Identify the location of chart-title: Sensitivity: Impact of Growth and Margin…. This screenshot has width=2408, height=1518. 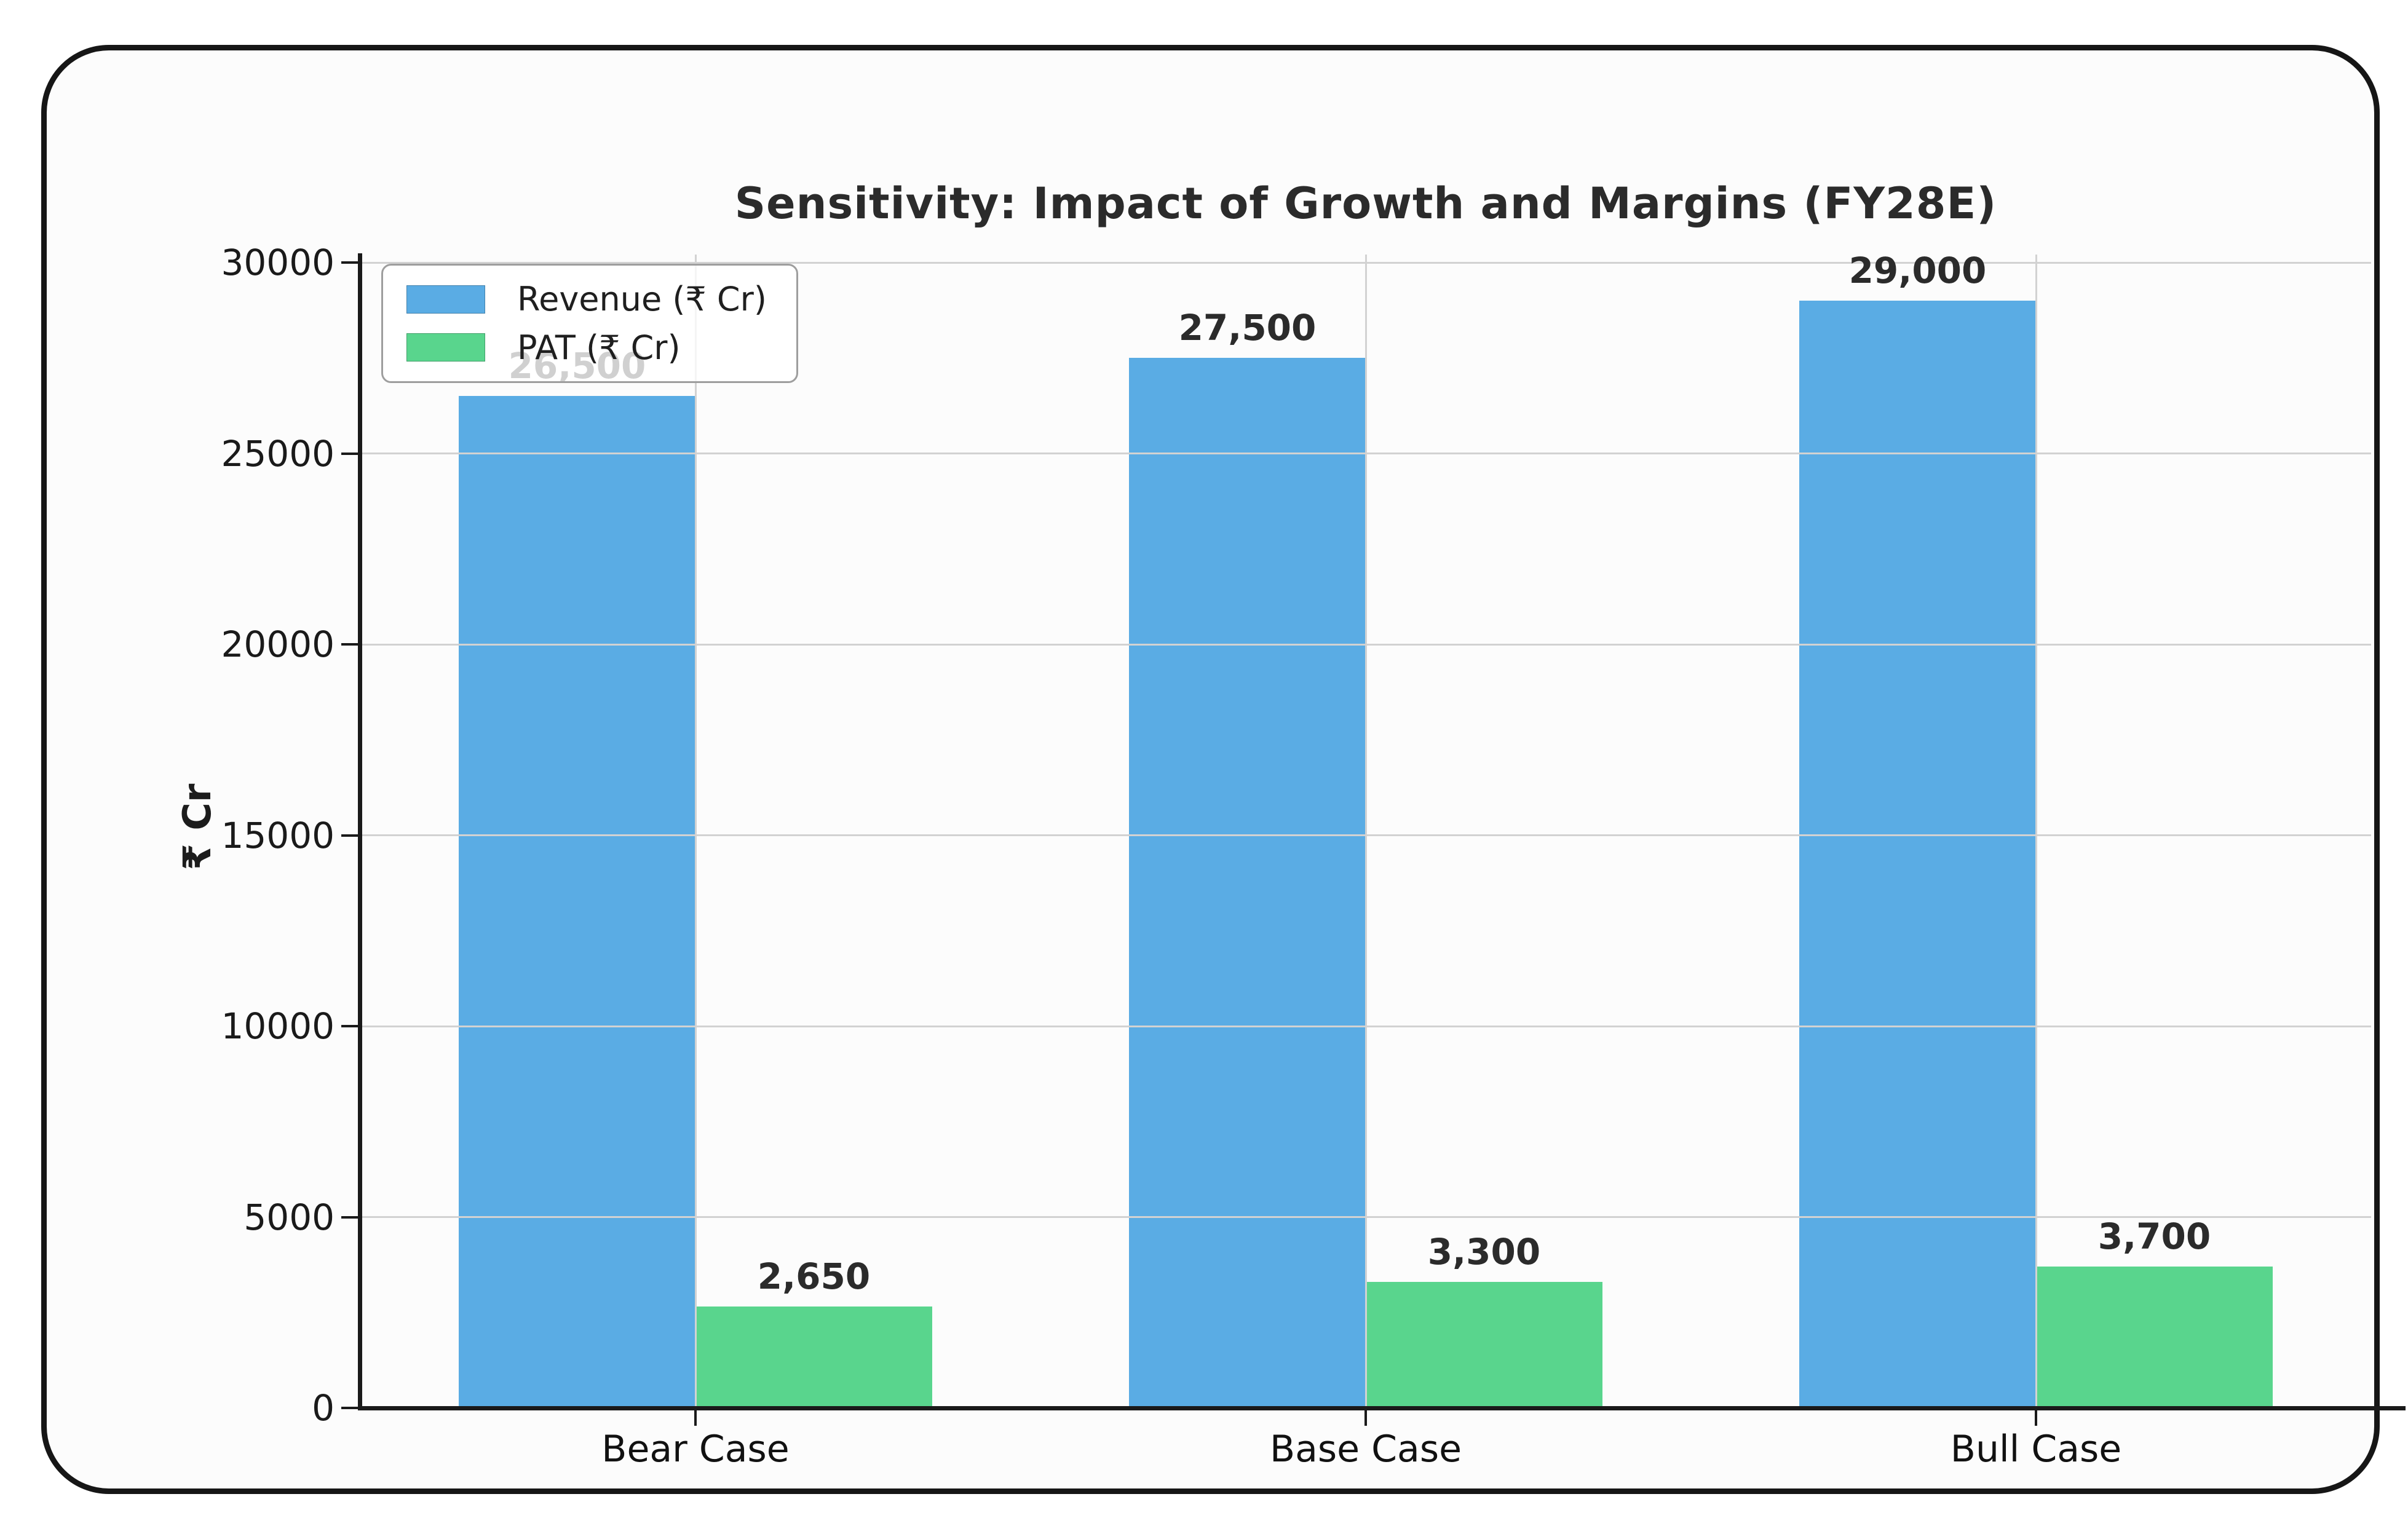
(1365, 204).